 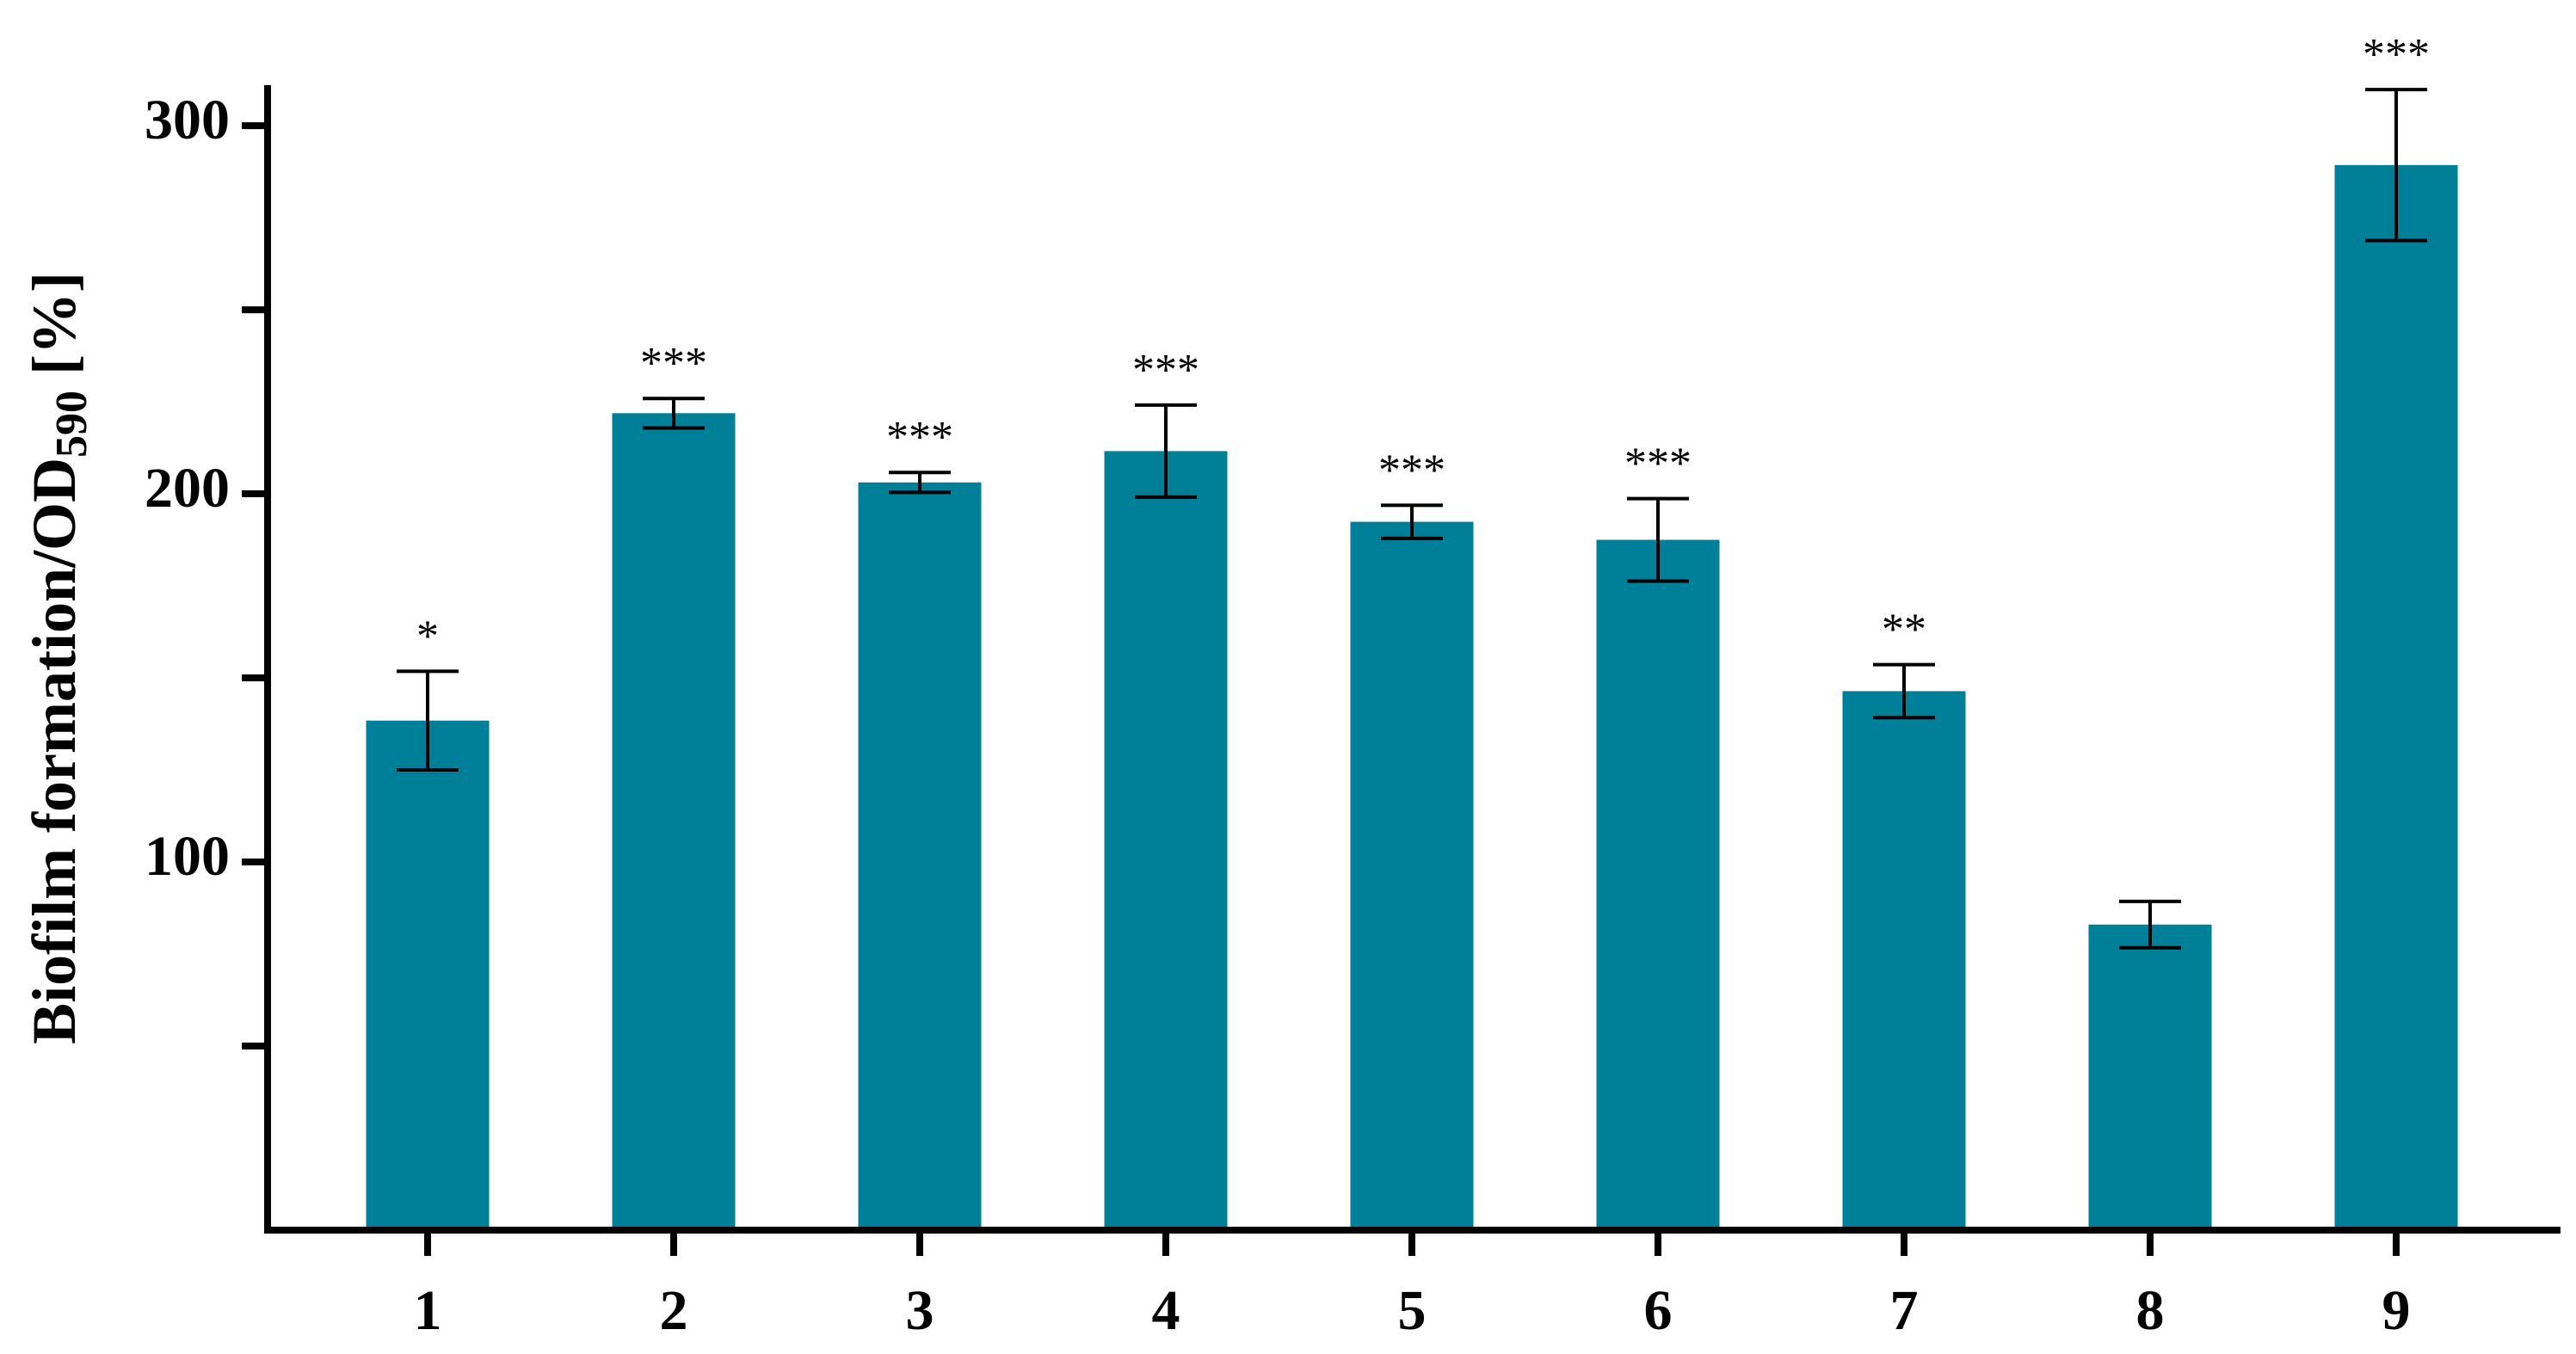 What do you see at coordinates (54, 751) in the screenshot?
I see `y-axis-label-main: Biofilm formation/OD` at bounding box center [54, 751].